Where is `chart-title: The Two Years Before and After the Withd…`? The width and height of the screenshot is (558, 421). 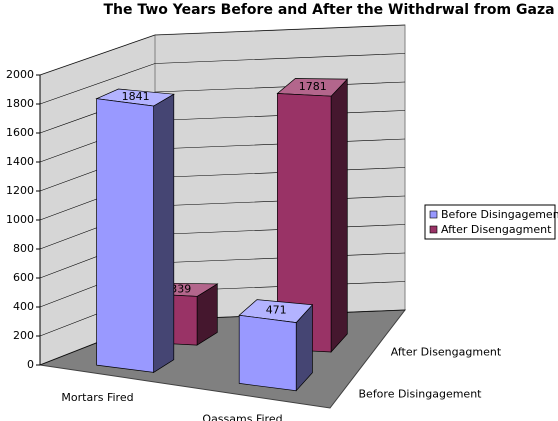 chart-title: The Two Years Before and After the Withd… is located at coordinates (328, 10).